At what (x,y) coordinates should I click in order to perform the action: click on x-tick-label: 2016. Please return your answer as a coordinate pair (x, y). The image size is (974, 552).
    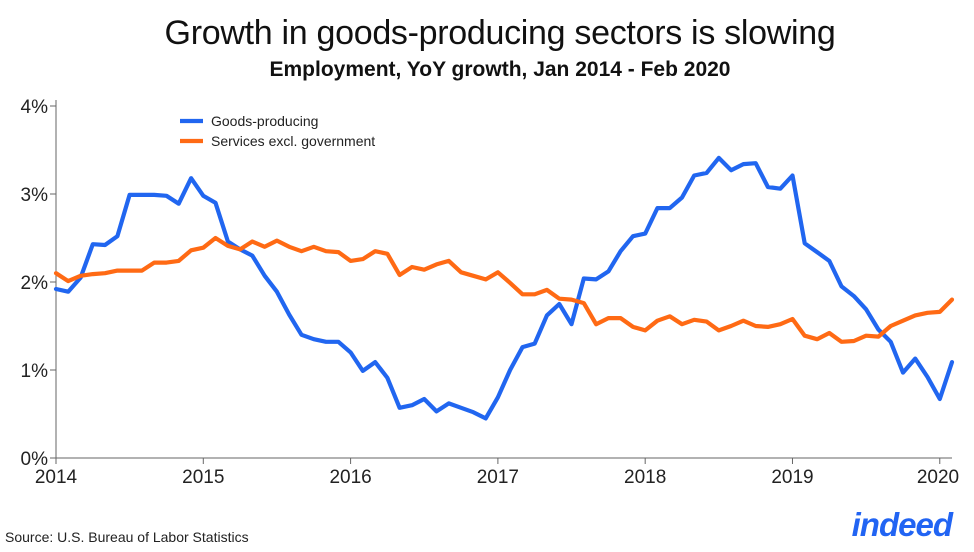
    Looking at the image, I should click on (350, 477).